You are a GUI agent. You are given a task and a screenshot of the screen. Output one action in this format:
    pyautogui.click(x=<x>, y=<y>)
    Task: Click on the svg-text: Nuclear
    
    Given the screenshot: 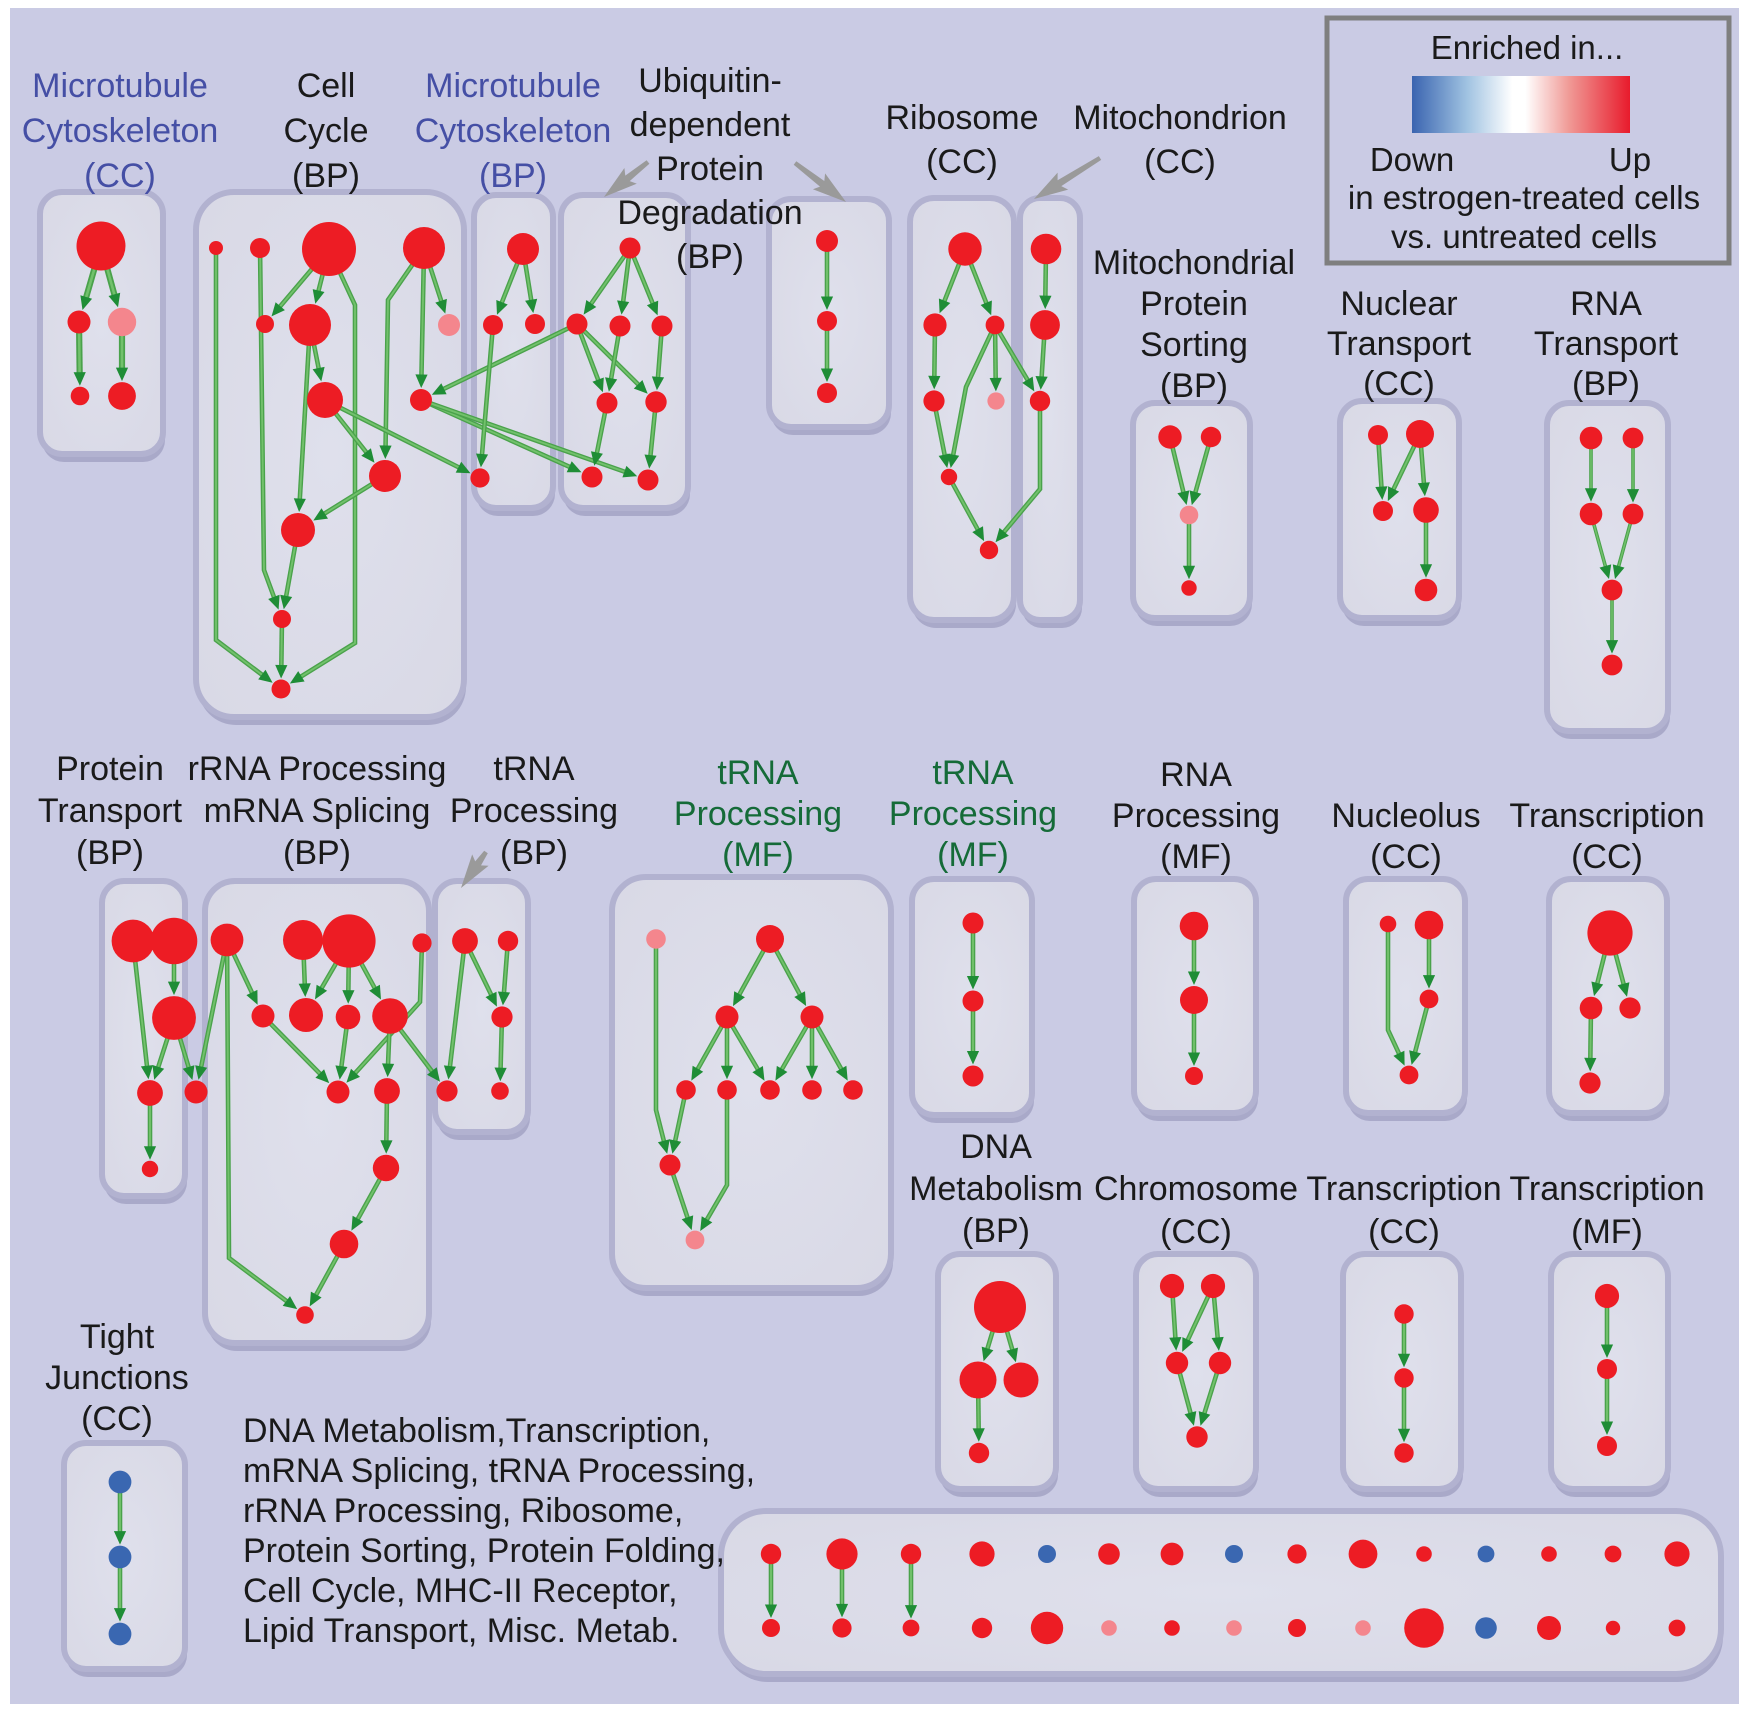 What is the action you would take?
    pyautogui.click(x=1398, y=304)
    